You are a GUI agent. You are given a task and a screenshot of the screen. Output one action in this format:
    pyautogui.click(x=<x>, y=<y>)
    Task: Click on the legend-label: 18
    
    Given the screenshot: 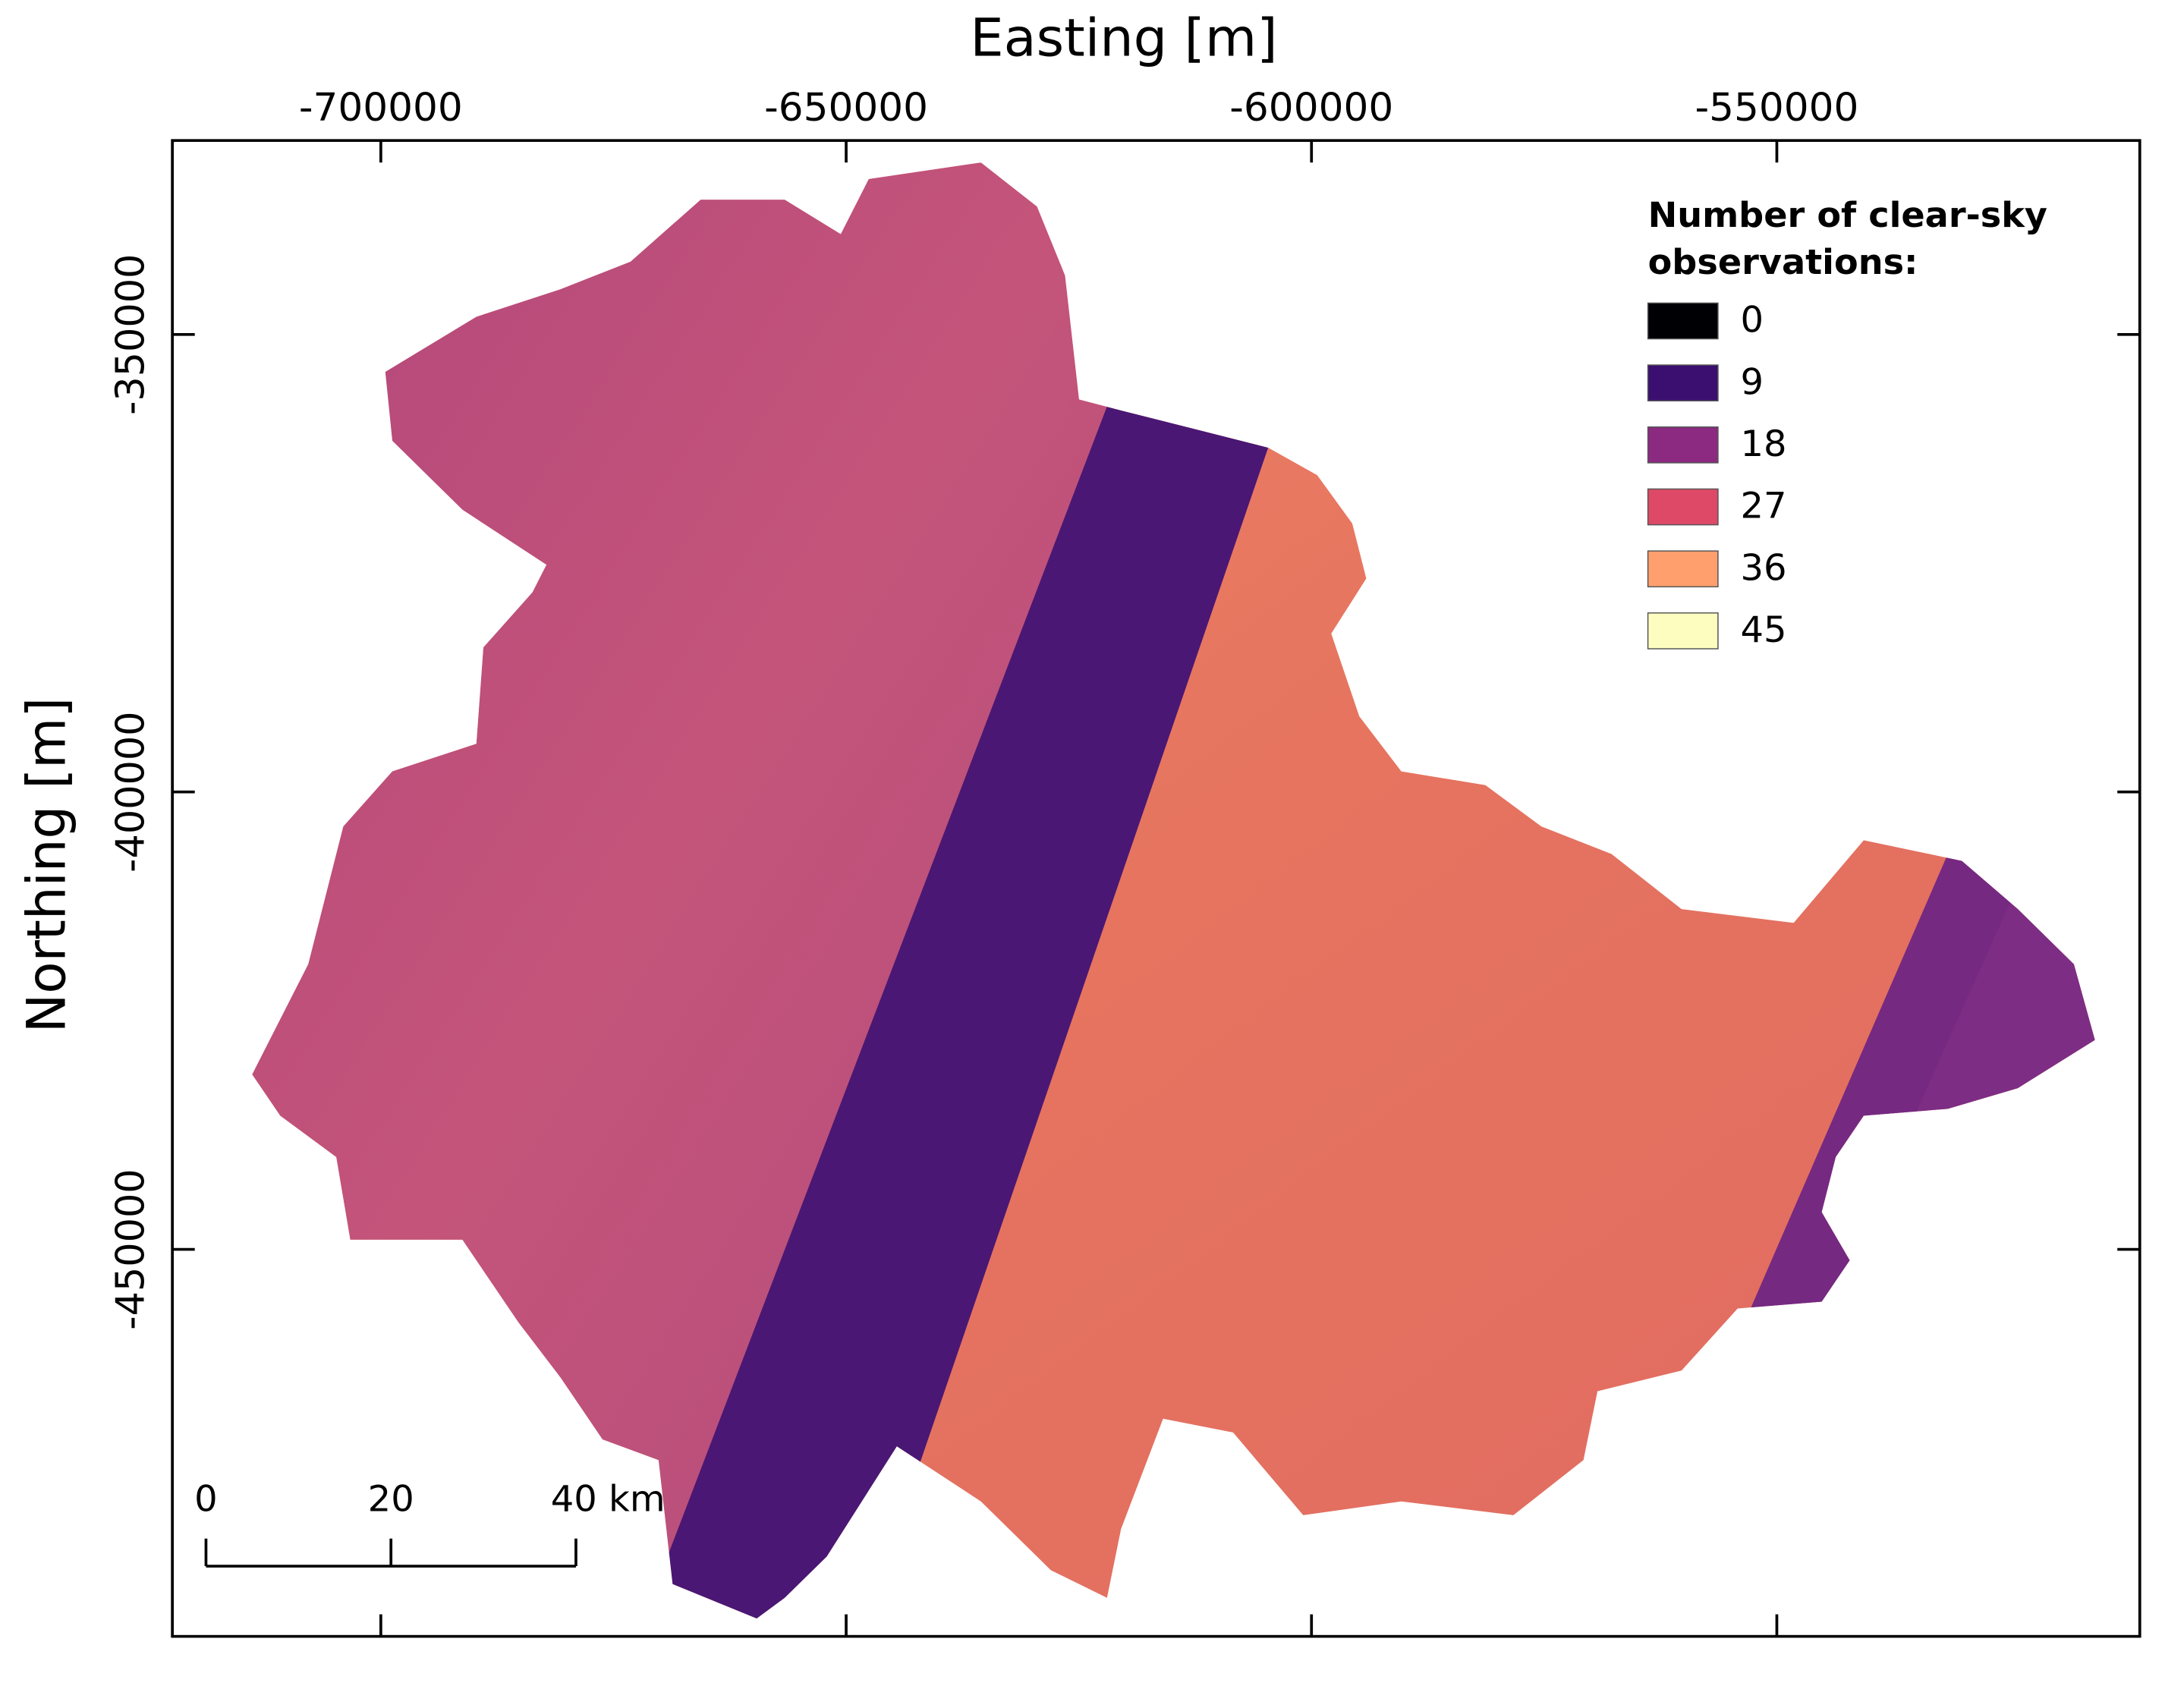 What is the action you would take?
    pyautogui.click(x=1763, y=444)
    